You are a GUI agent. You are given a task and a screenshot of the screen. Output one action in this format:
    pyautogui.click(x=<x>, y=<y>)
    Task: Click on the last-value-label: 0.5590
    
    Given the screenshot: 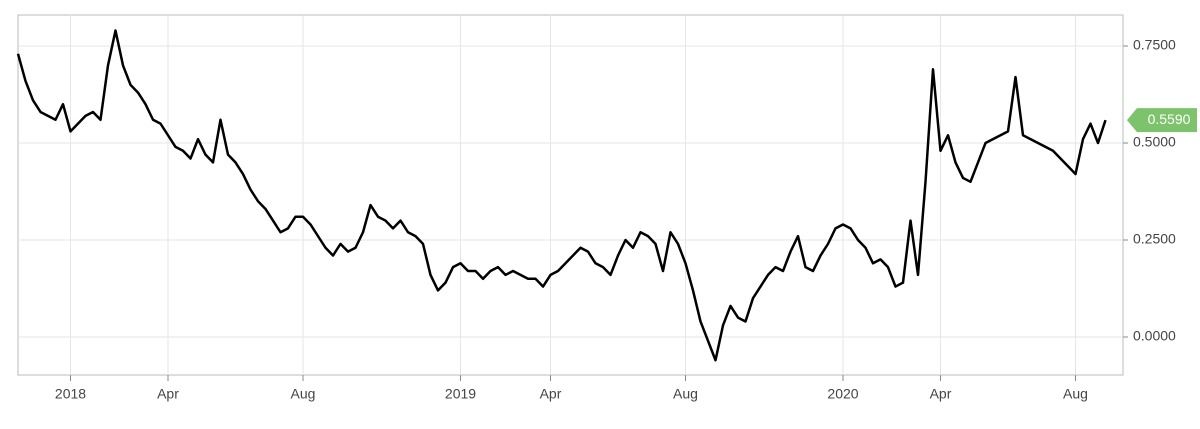 What is the action you would take?
    pyautogui.click(x=1169, y=119)
    